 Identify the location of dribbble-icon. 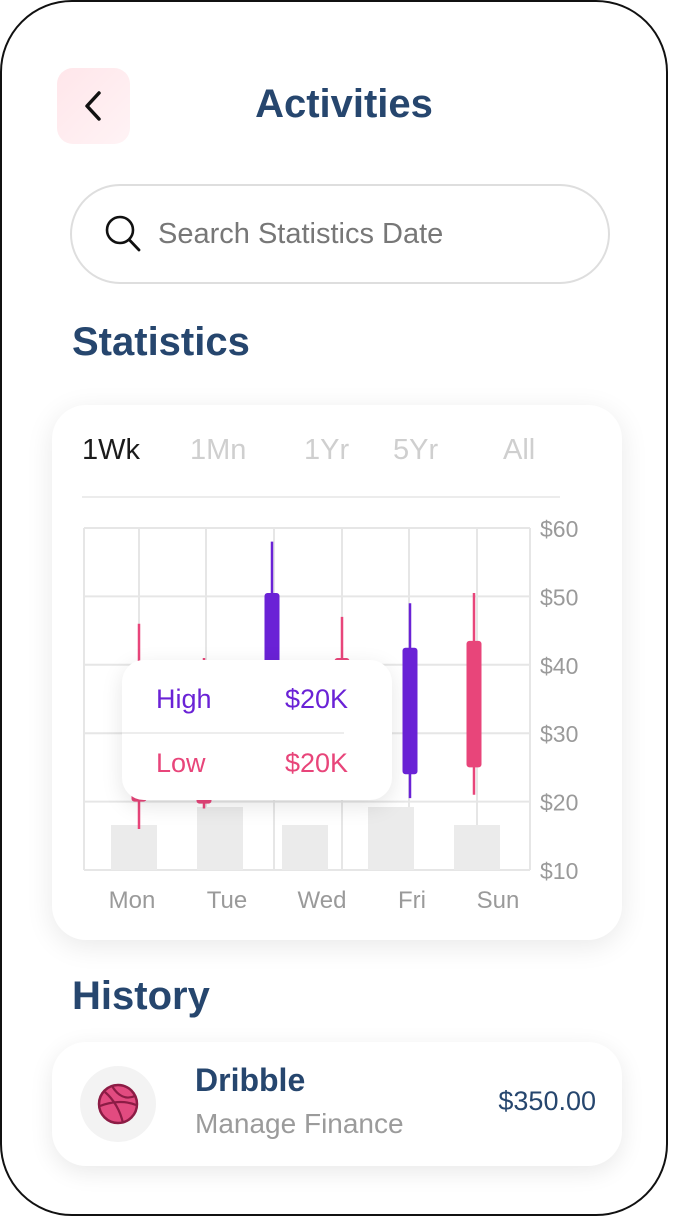
(118, 1104).